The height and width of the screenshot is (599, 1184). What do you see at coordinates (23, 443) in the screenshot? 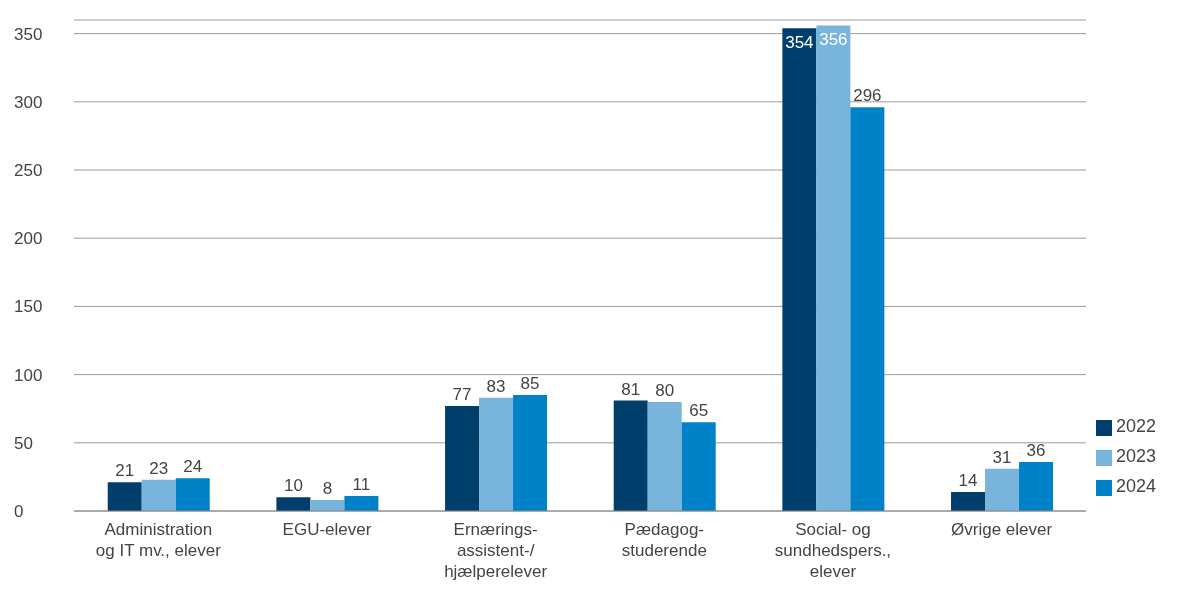
I see `y-tick-label: 50` at bounding box center [23, 443].